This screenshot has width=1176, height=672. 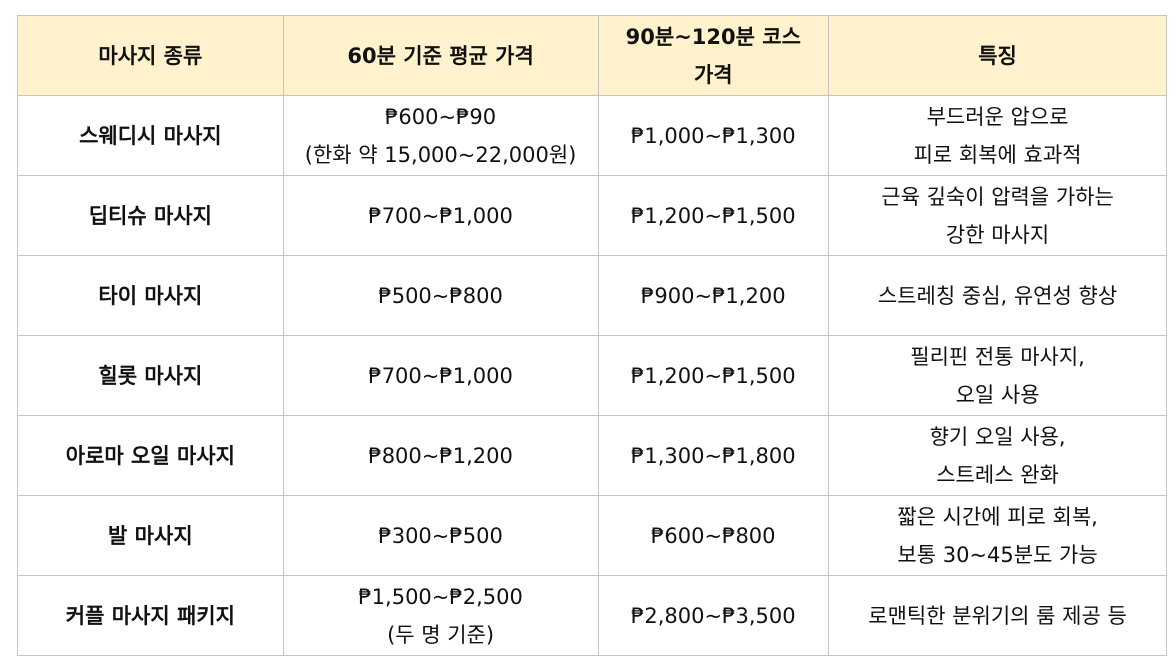 I want to click on massage-type-cell: 커플 마사지 패키지, so click(x=150, y=615).